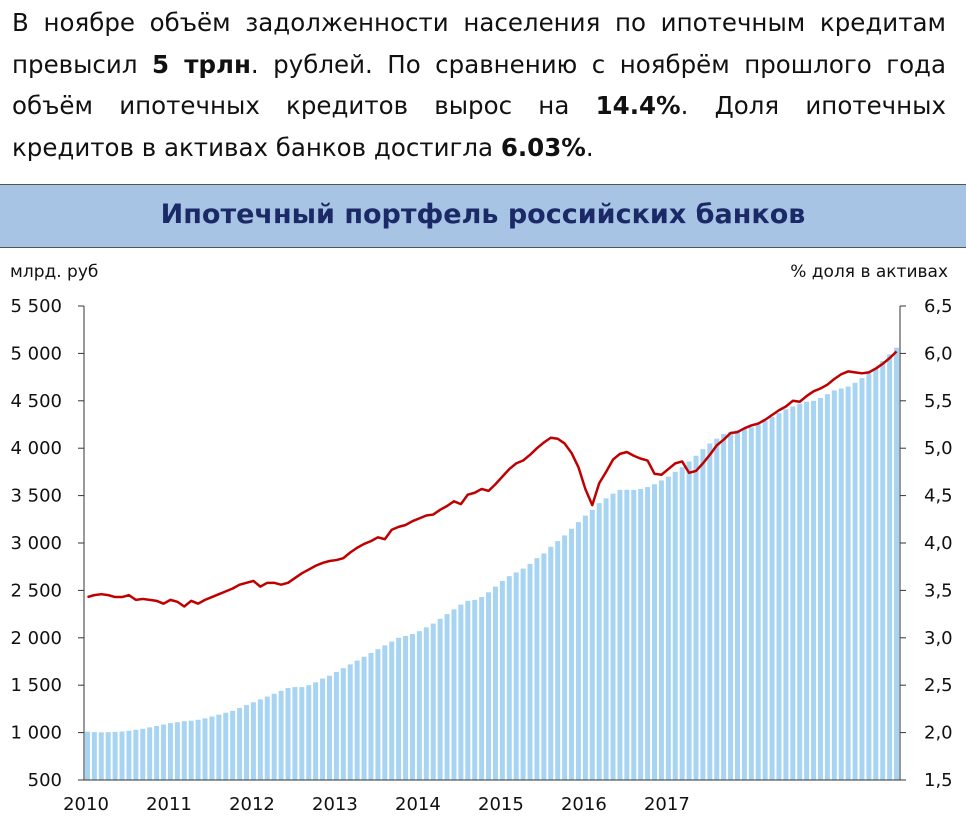 The height and width of the screenshot is (834, 966). What do you see at coordinates (938, 590) in the screenshot?
I see `right-tick-label: 3,5` at bounding box center [938, 590].